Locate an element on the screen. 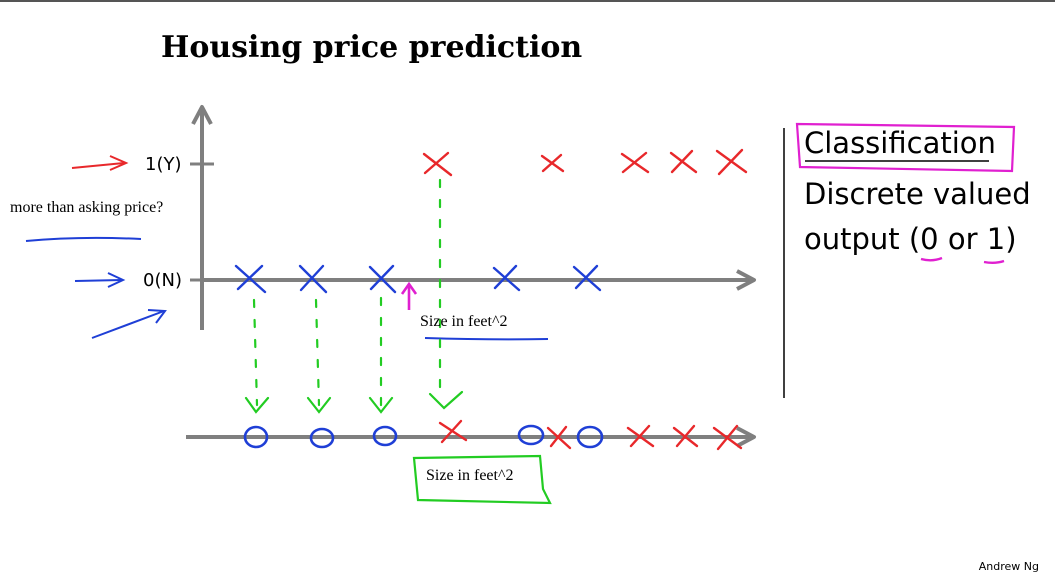 This screenshot has width=1055, height=577. axis-label-underline is located at coordinates (486, 339).